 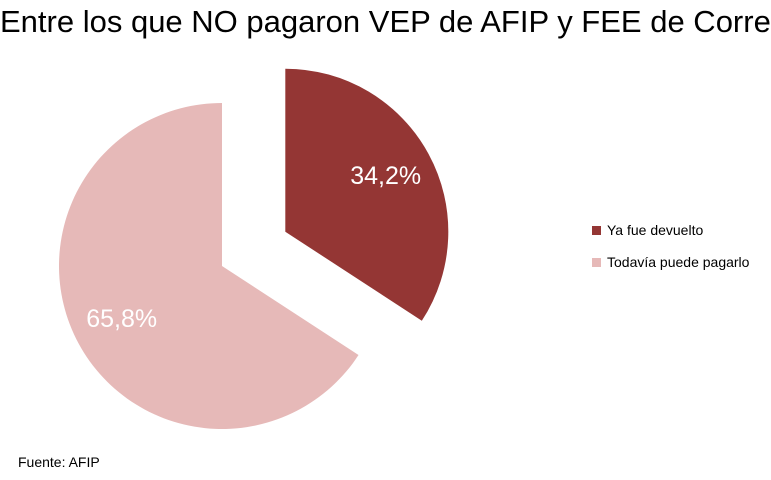 I want to click on legend-swatch-puede-pagarlo, so click(x=596, y=262).